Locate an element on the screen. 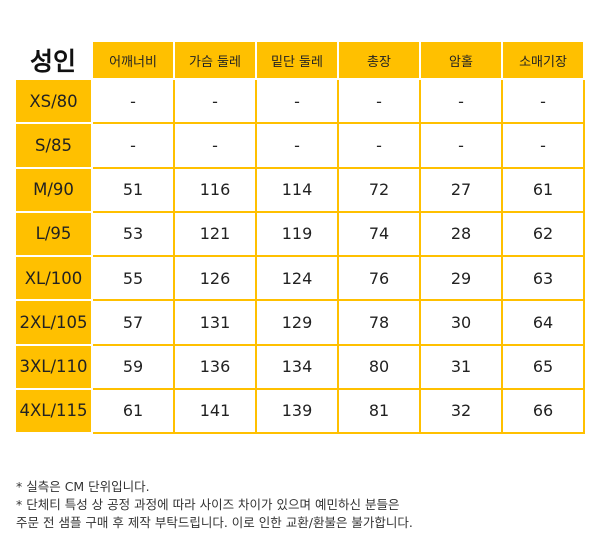 The width and height of the screenshot is (595, 546). table-cell: 80 is located at coordinates (379, 366).